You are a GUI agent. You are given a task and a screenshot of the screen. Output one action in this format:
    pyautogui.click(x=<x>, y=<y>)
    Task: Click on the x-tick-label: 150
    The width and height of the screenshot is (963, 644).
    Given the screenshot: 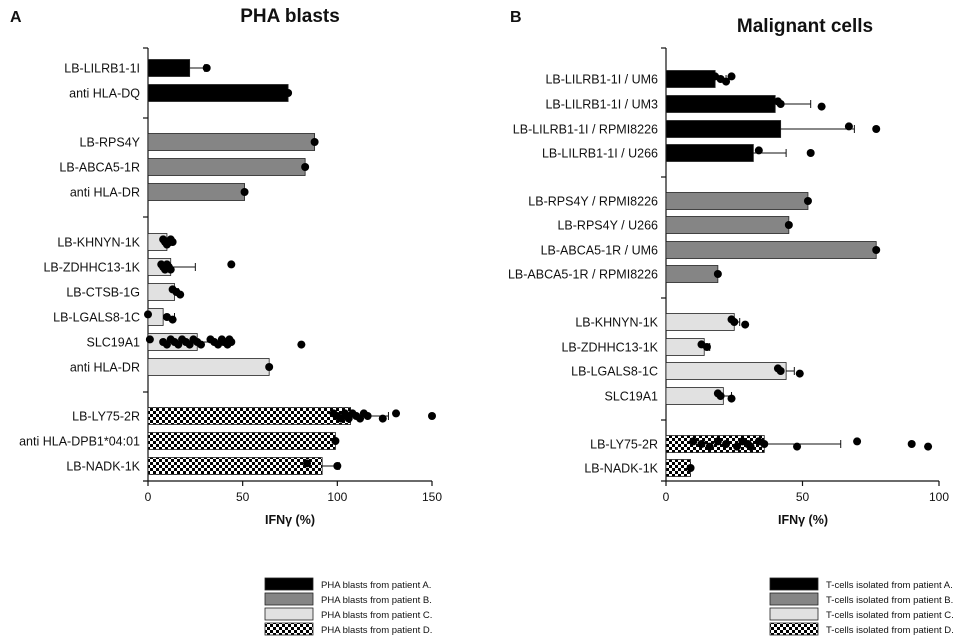 What is the action you would take?
    pyautogui.click(x=432, y=497)
    